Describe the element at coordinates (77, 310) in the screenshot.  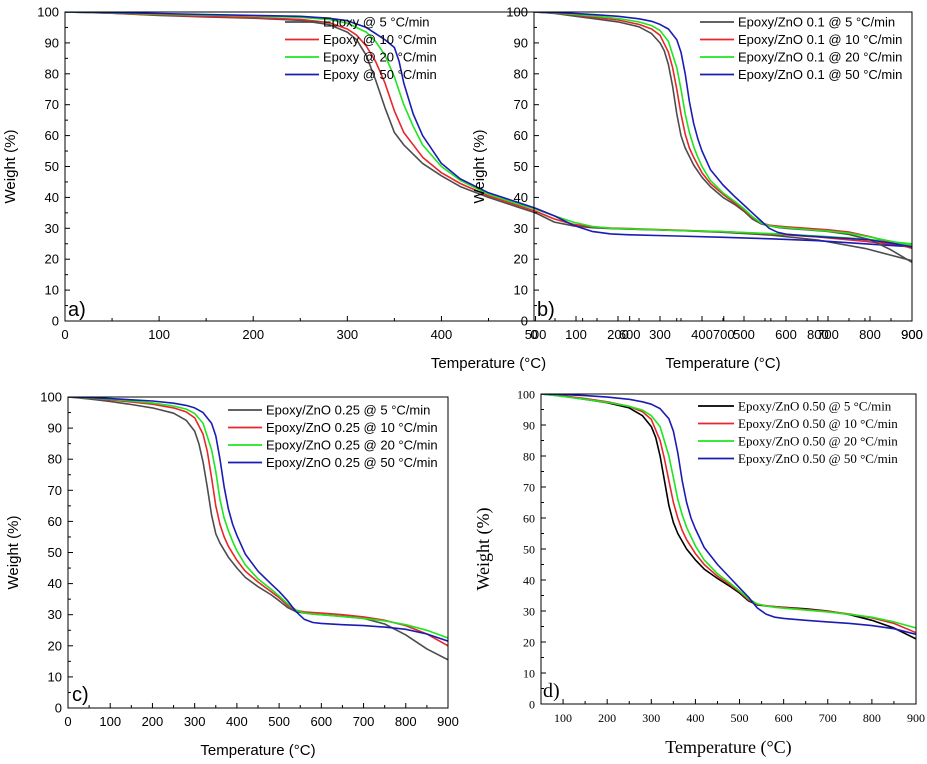
I see `panel-label: a)` at that location.